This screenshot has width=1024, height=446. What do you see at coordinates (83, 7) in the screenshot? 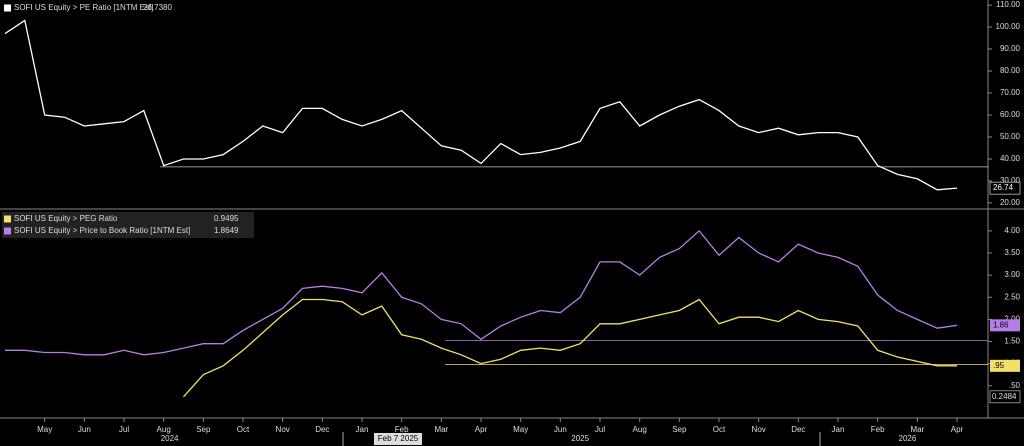
I see `legend-label: SOFI US Equity > PE Ratio [1NTM Est]` at bounding box center [83, 7].